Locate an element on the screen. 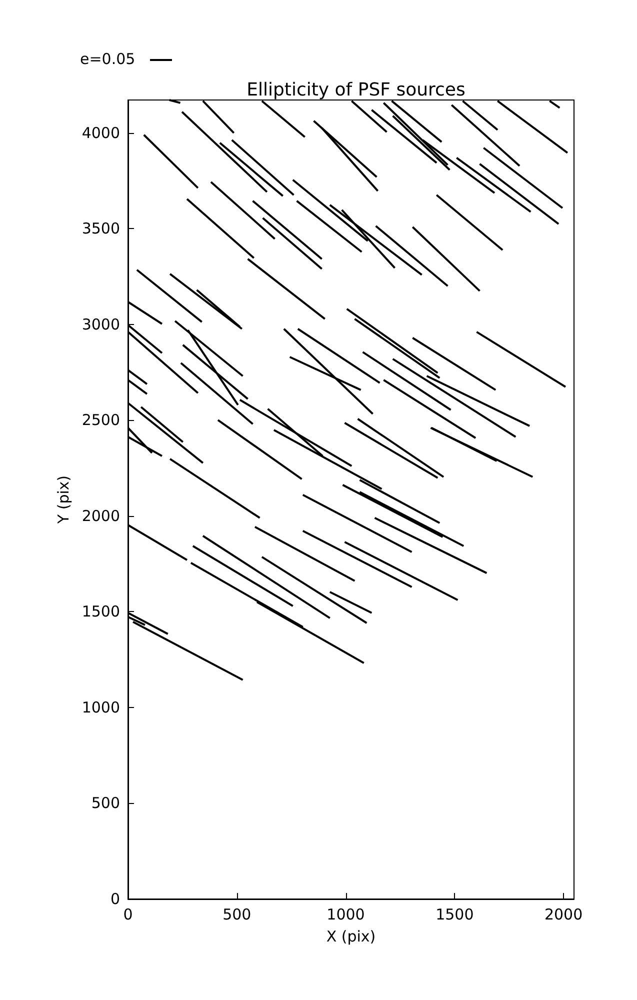 The height and width of the screenshot is (1000, 637). y-tick-label: 2500 is located at coordinates (101, 420).